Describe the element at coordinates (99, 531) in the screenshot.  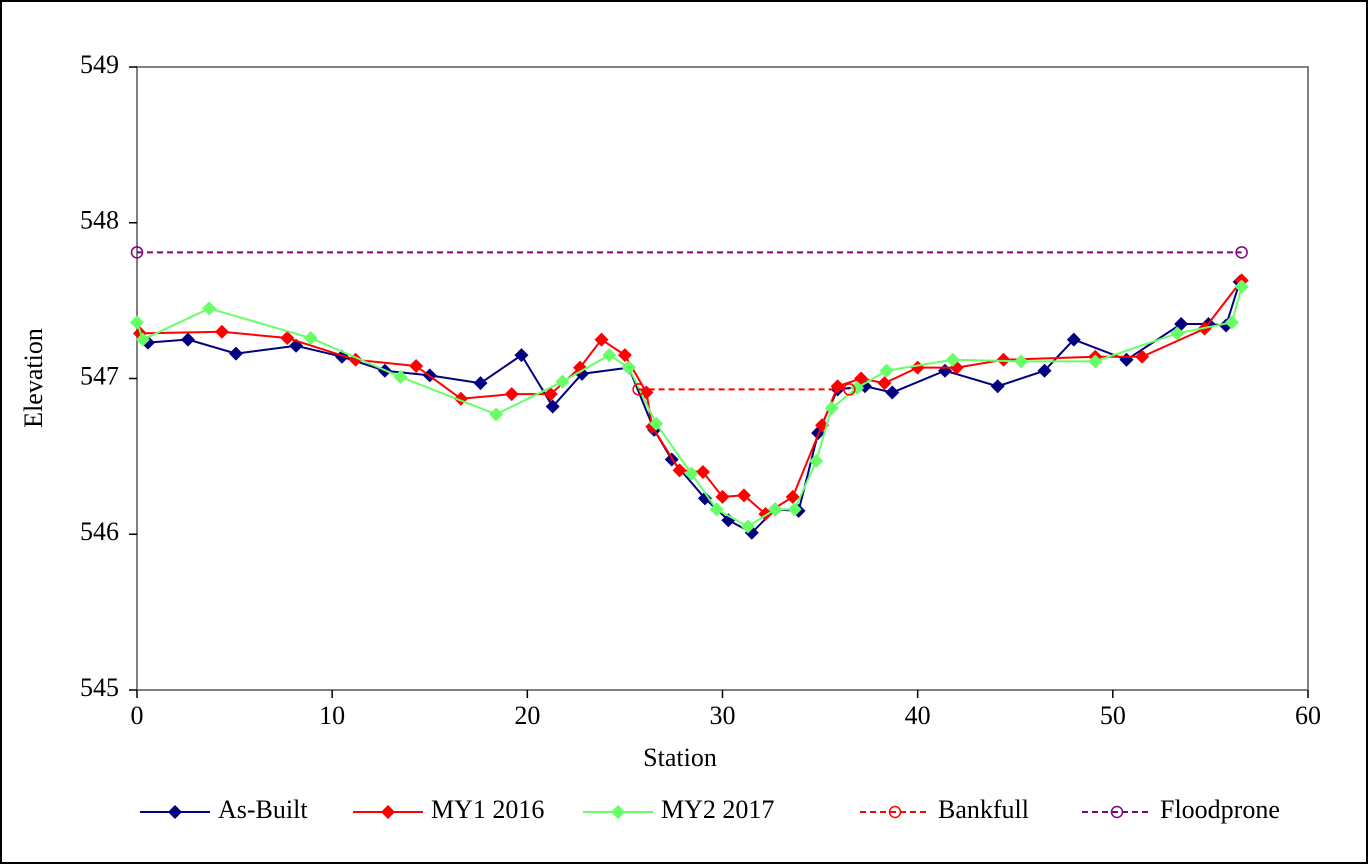
I see `y-tick-label: 546` at that location.